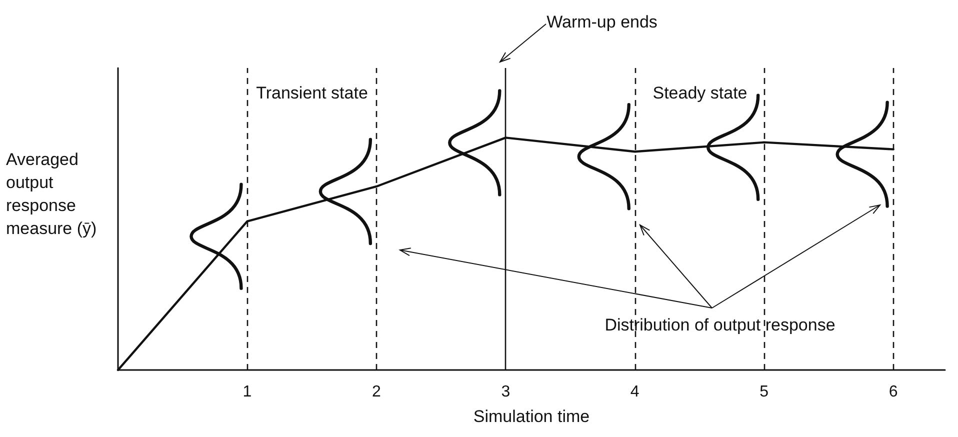 This screenshot has height=437, width=958. I want to click on x-tick-label: 4, so click(635, 392).